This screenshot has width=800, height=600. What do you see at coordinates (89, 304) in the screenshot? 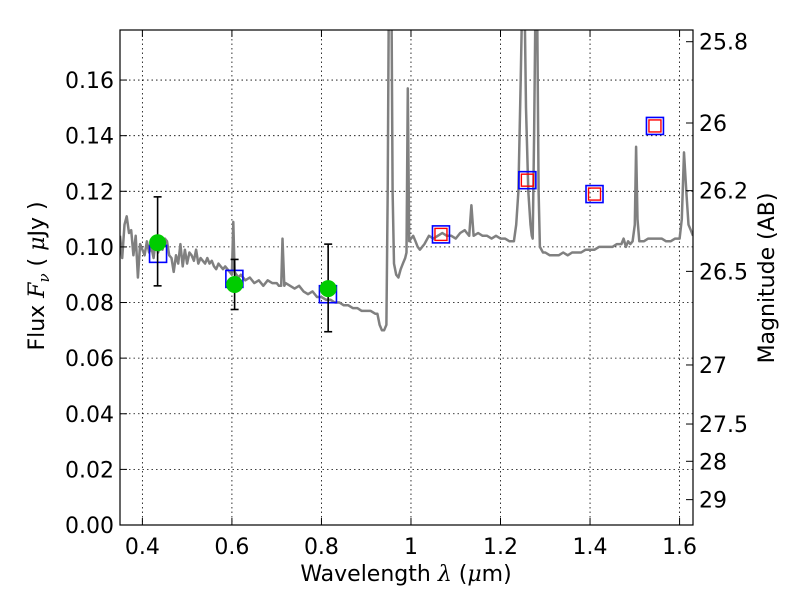
I see `y-tick-label: 0.08` at bounding box center [89, 304].